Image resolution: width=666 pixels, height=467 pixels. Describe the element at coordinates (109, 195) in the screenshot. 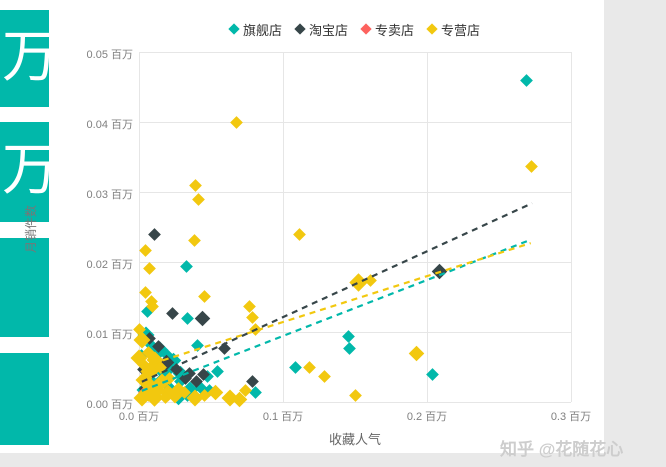

I see `y-tick-label: 0.03 百万` at that location.